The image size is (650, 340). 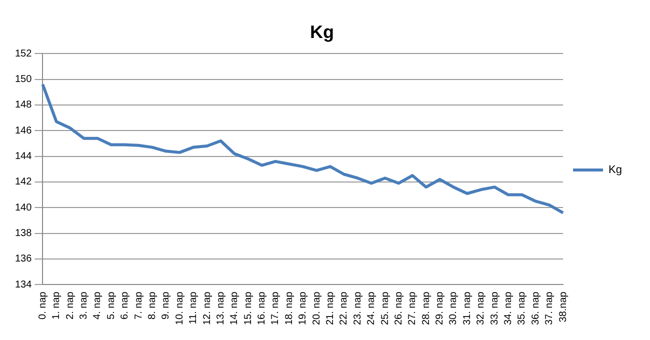 I want to click on x-tick-label: 12. nap, so click(x=207, y=308).